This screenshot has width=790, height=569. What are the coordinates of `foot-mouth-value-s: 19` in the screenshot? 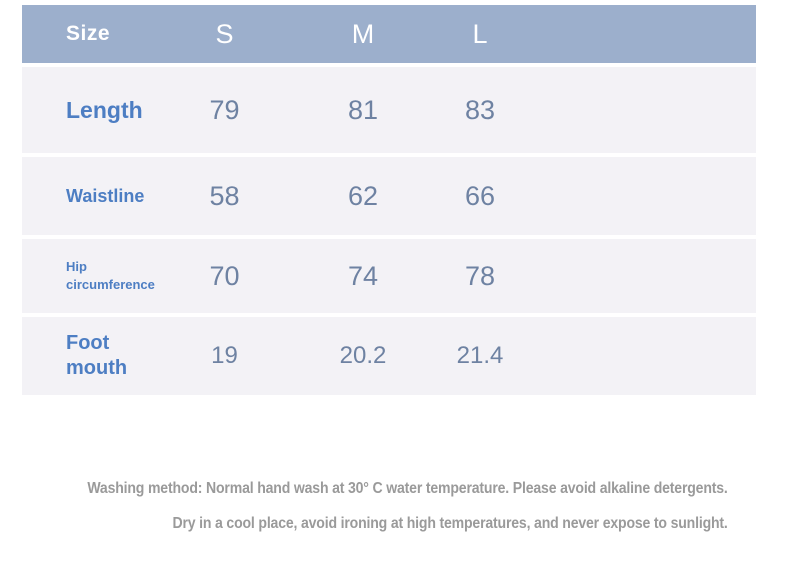 It's located at (224, 355).